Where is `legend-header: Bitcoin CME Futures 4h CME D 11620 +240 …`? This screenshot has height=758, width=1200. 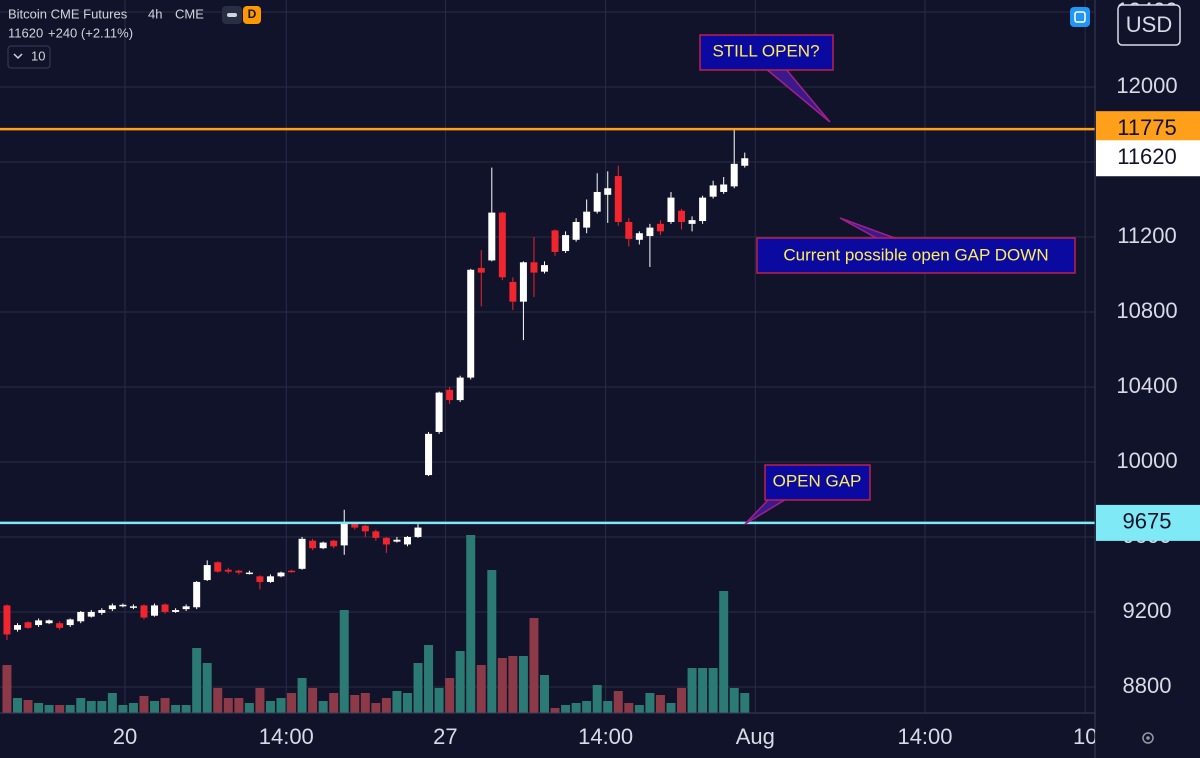 legend-header: Bitcoin CME Futures 4h CME D 11620 +240 … is located at coordinates (134, 37).